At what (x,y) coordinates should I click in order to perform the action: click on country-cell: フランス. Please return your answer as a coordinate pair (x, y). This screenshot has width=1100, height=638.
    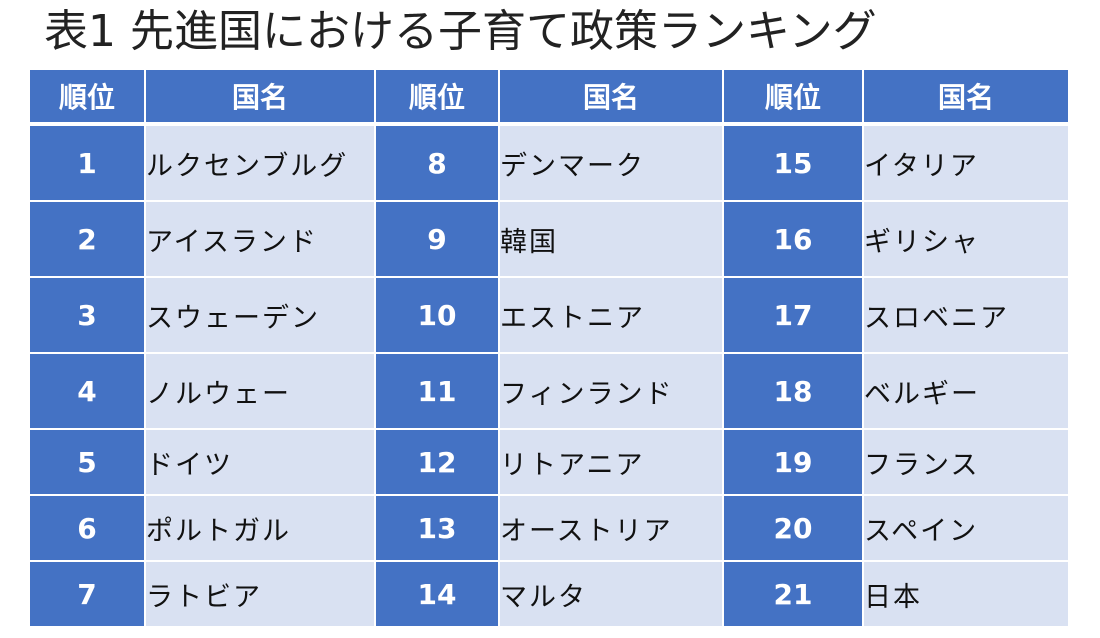
    Looking at the image, I should click on (966, 462).